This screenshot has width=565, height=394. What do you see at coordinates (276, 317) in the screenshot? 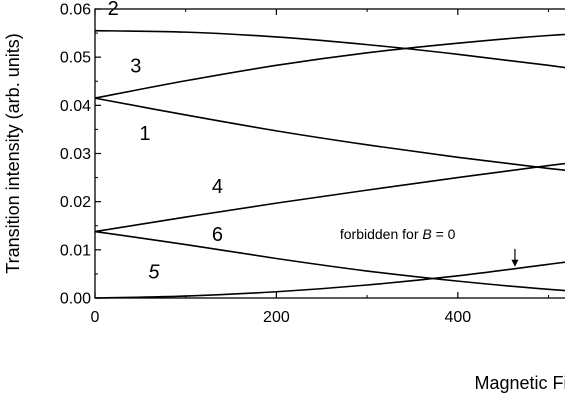
I see `x-tick-label: 200` at bounding box center [276, 317].